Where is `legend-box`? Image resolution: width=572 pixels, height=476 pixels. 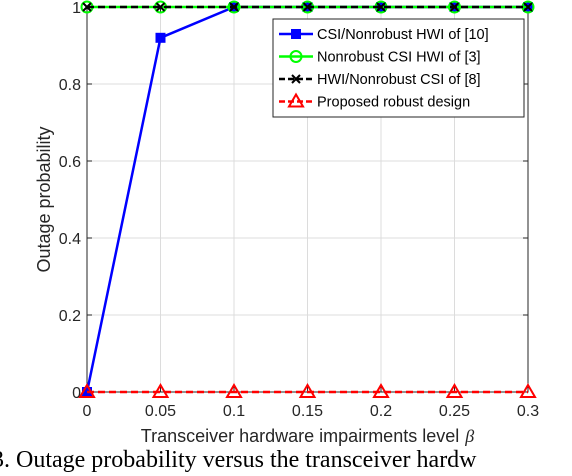 legend-box is located at coordinates (398, 68).